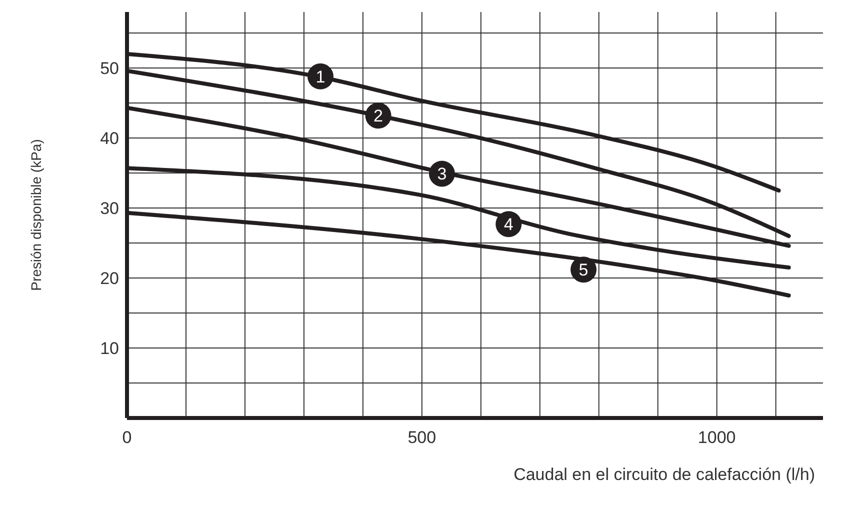  What do you see at coordinates (378, 116) in the screenshot?
I see `annotation: 2` at bounding box center [378, 116].